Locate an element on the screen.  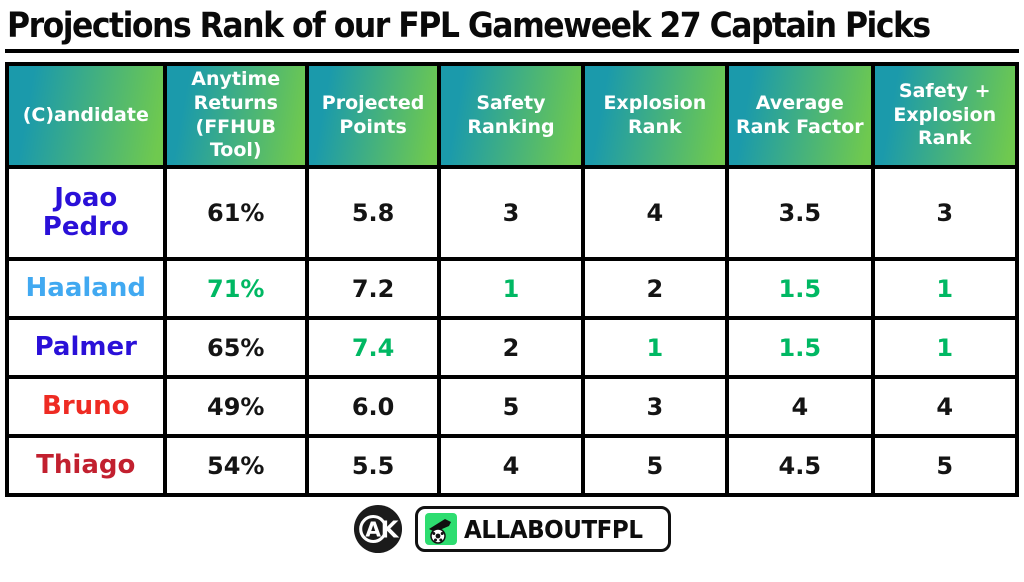
cell-safety-ranking: 5 is located at coordinates (511, 406).